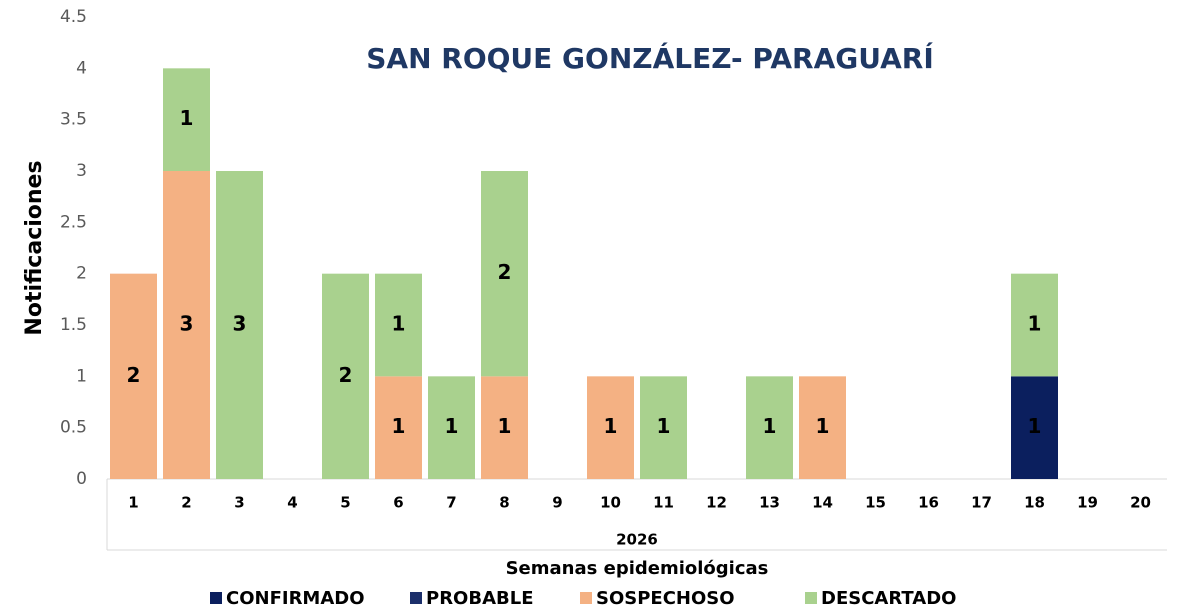  What do you see at coordinates (663, 503) in the screenshot?
I see `x-tick-label: 11` at bounding box center [663, 503].